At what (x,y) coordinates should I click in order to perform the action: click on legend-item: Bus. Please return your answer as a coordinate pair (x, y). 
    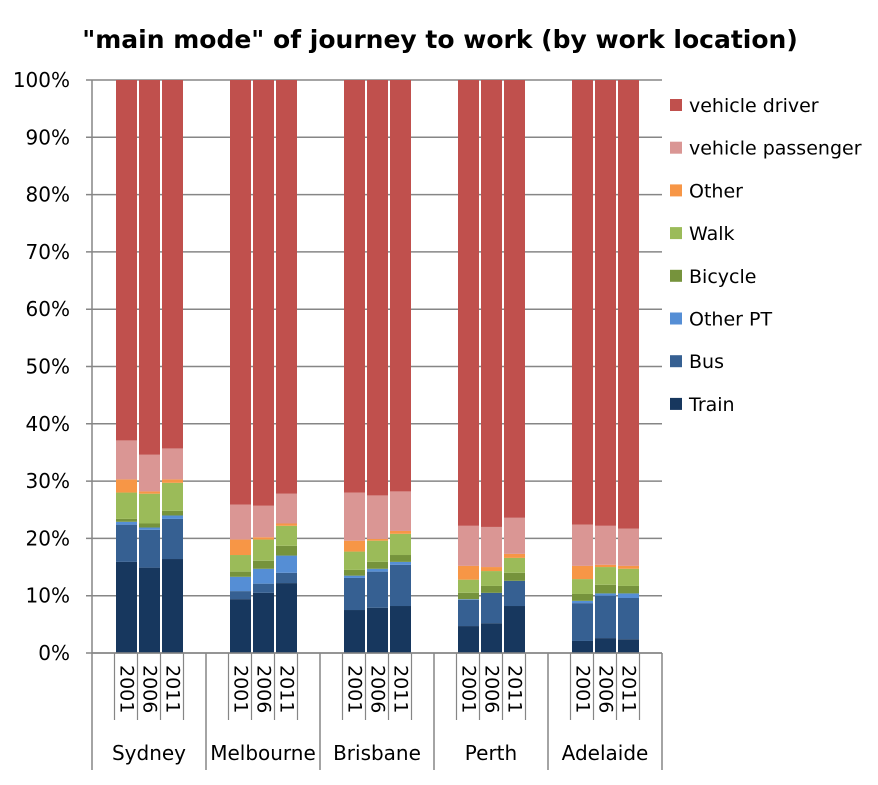
    Looking at the image, I should click on (697, 362).